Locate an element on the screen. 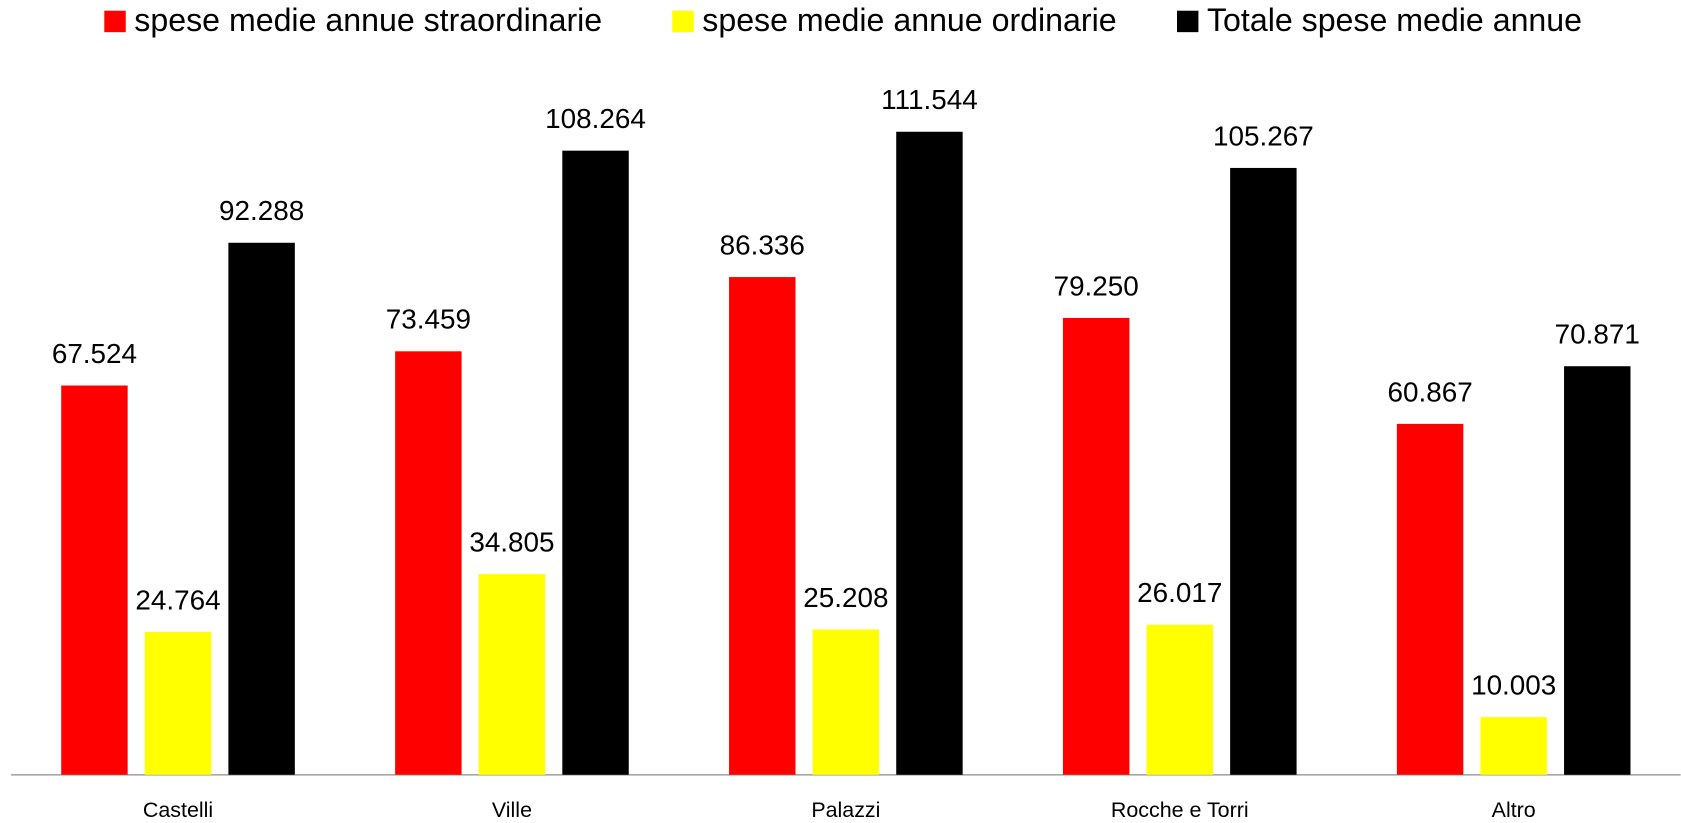 The image size is (1681, 823). data-label: 34.805 is located at coordinates (511, 541).